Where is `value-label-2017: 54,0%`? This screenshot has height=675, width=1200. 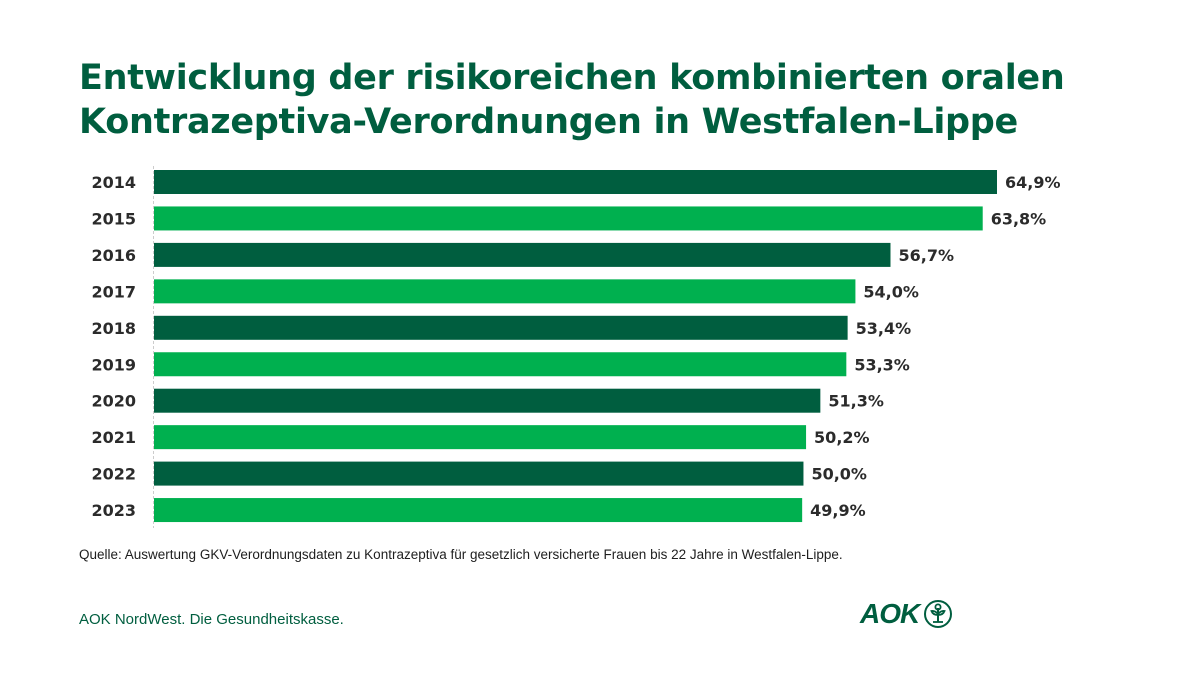
value-label-2017: 54,0% is located at coordinates (891, 291).